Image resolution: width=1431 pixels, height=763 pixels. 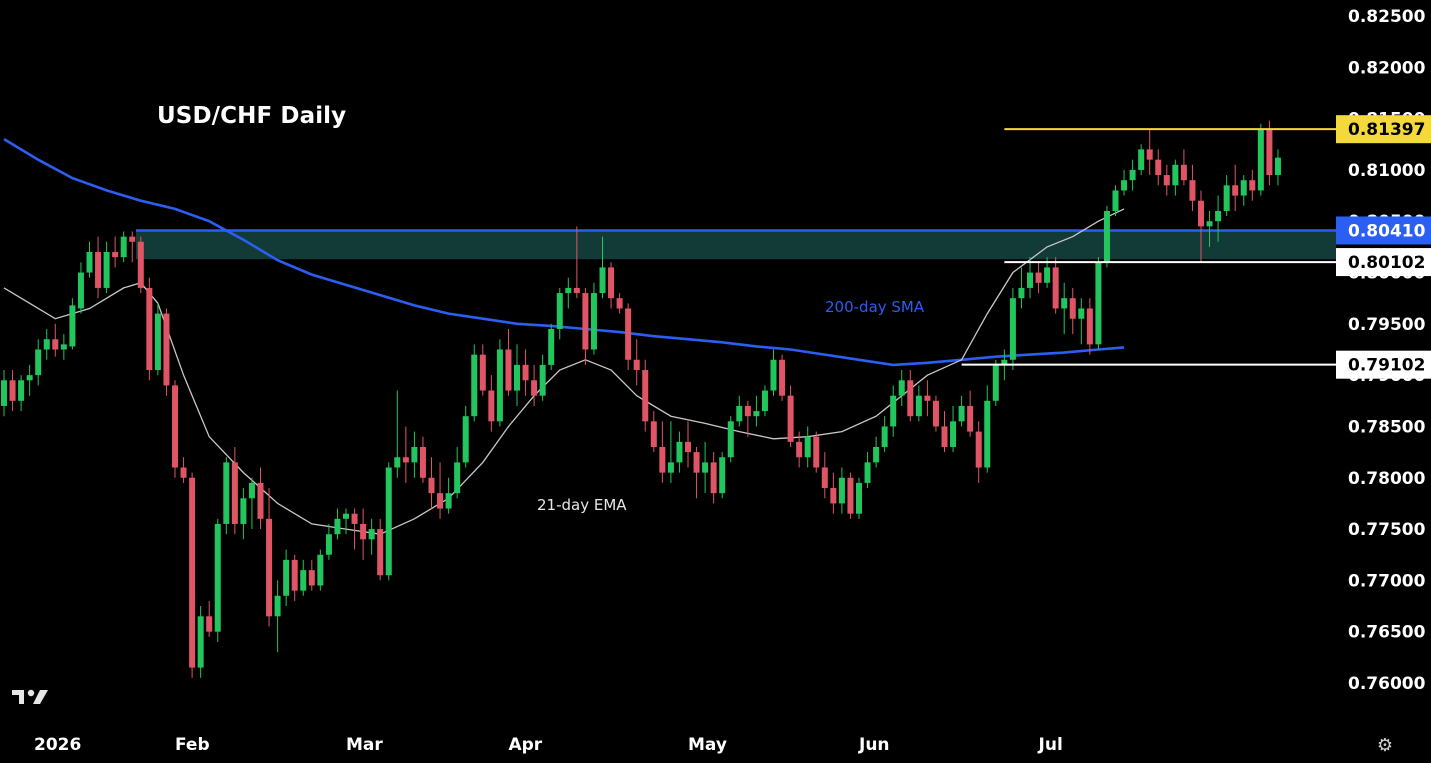 What do you see at coordinates (1387, 171) in the screenshot?
I see `y-tick-label: 0.81000` at bounding box center [1387, 171].